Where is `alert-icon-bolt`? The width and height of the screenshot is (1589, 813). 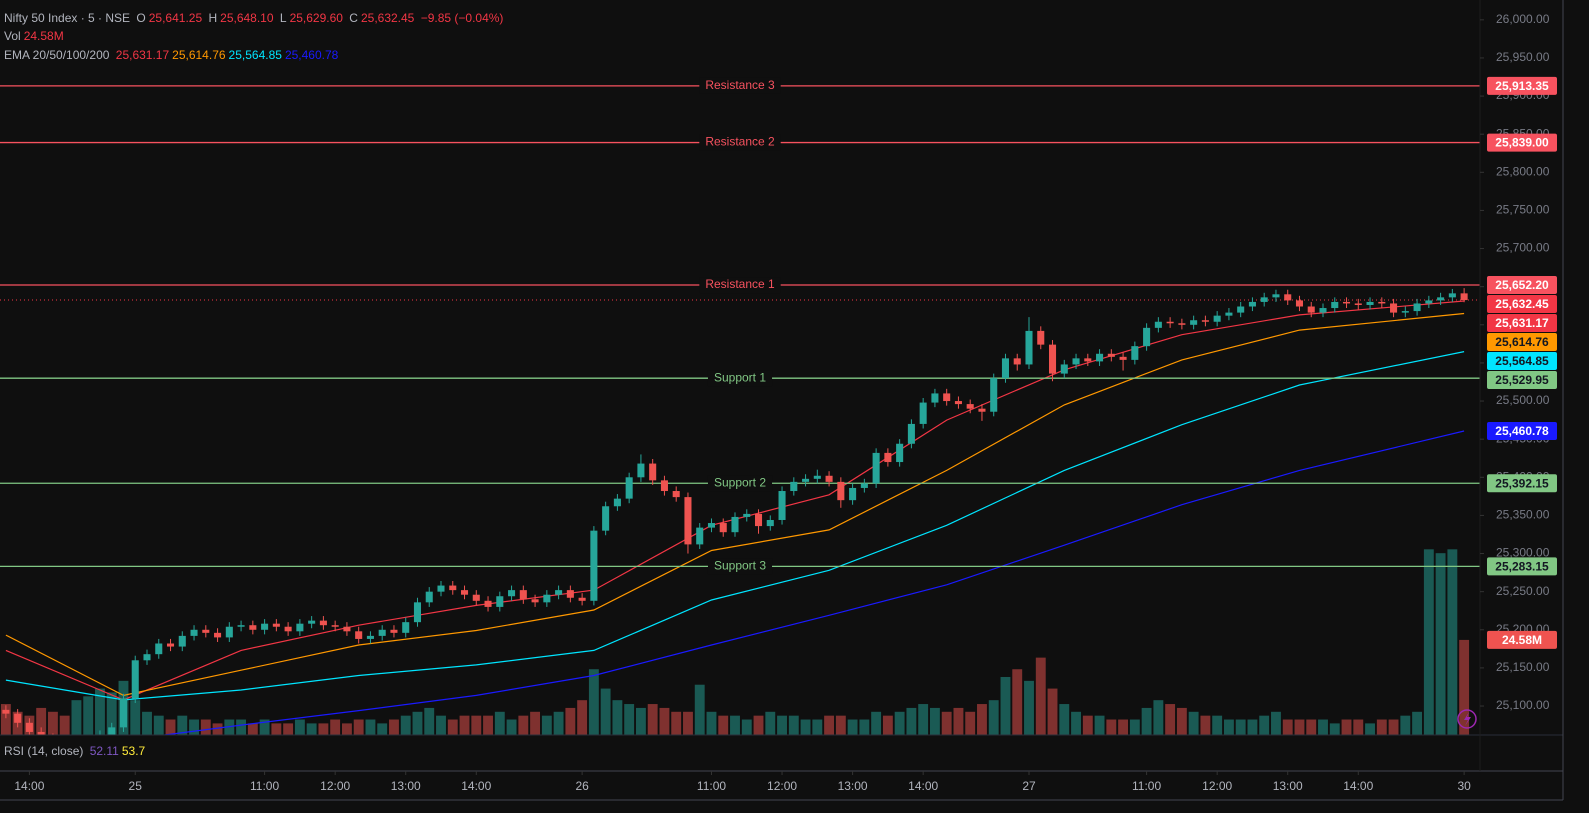
alert-icon-bolt is located at coordinates (1467, 719).